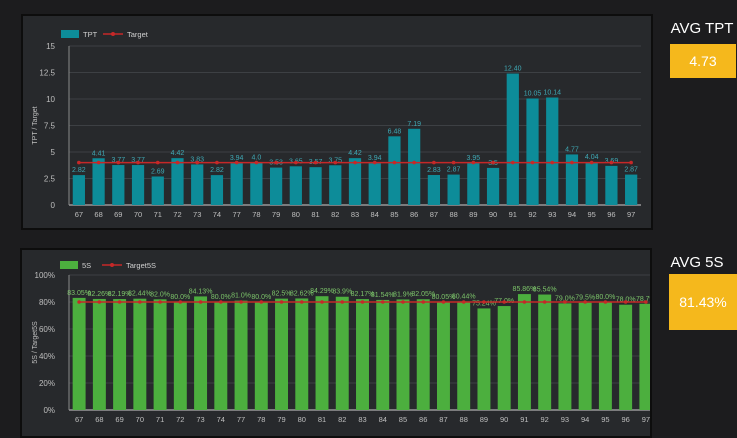 The width and height of the screenshot is (737, 438). Describe the element at coordinates (236, 214) in the screenshot. I see `x-tick-label: 77` at that location.